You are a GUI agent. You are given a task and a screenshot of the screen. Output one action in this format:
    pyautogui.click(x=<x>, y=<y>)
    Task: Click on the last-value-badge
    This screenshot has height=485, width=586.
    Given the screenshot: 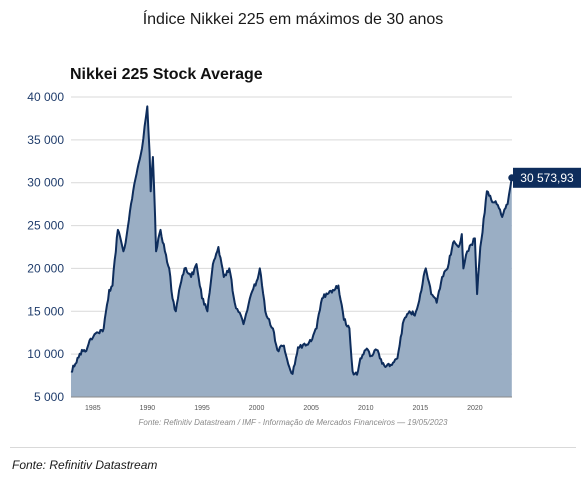 What is the action you would take?
    pyautogui.click(x=547, y=177)
    